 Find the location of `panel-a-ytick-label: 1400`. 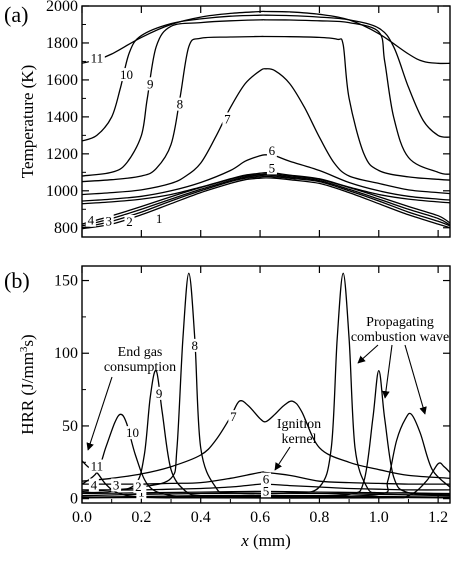

panel-a-ytick-label: 1400 is located at coordinates (62, 117).